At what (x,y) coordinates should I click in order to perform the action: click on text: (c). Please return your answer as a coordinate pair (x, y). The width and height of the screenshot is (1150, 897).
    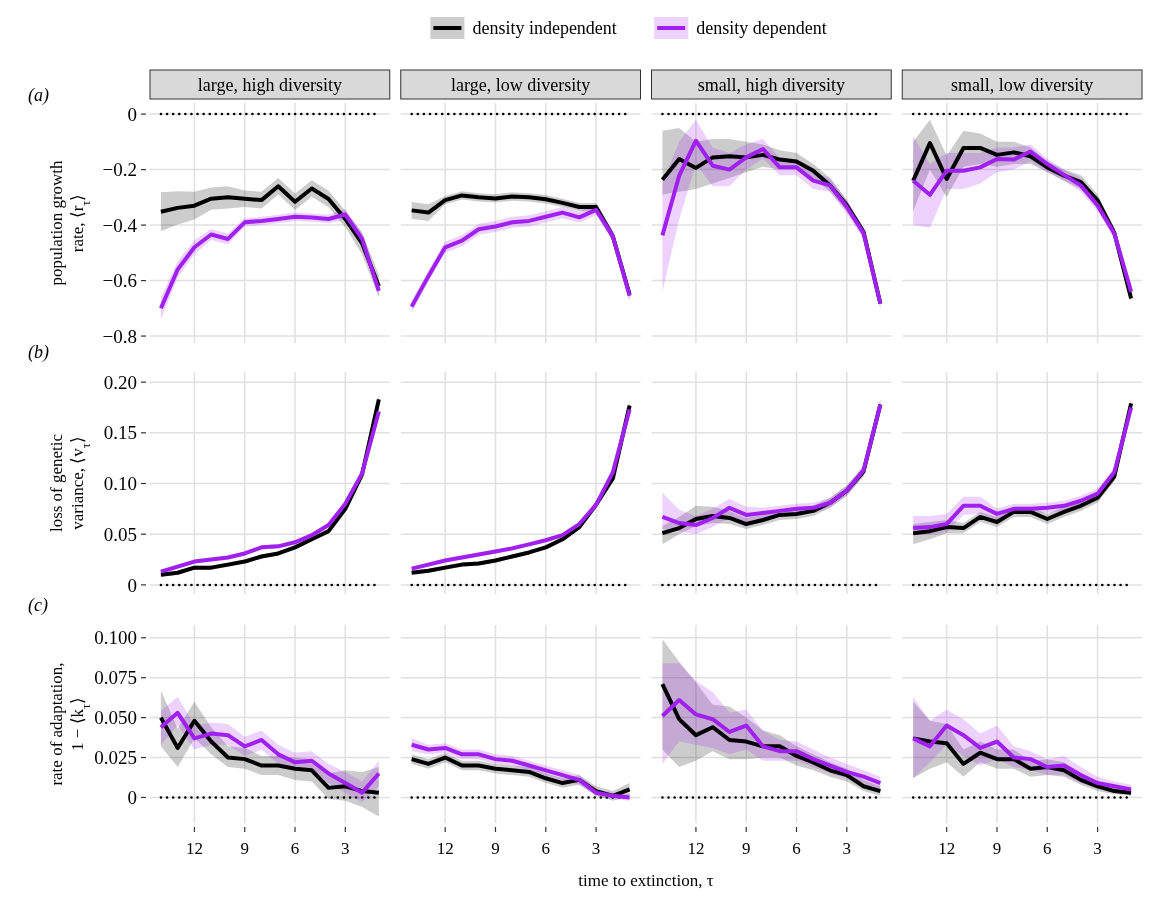
    Looking at the image, I should click on (38, 605).